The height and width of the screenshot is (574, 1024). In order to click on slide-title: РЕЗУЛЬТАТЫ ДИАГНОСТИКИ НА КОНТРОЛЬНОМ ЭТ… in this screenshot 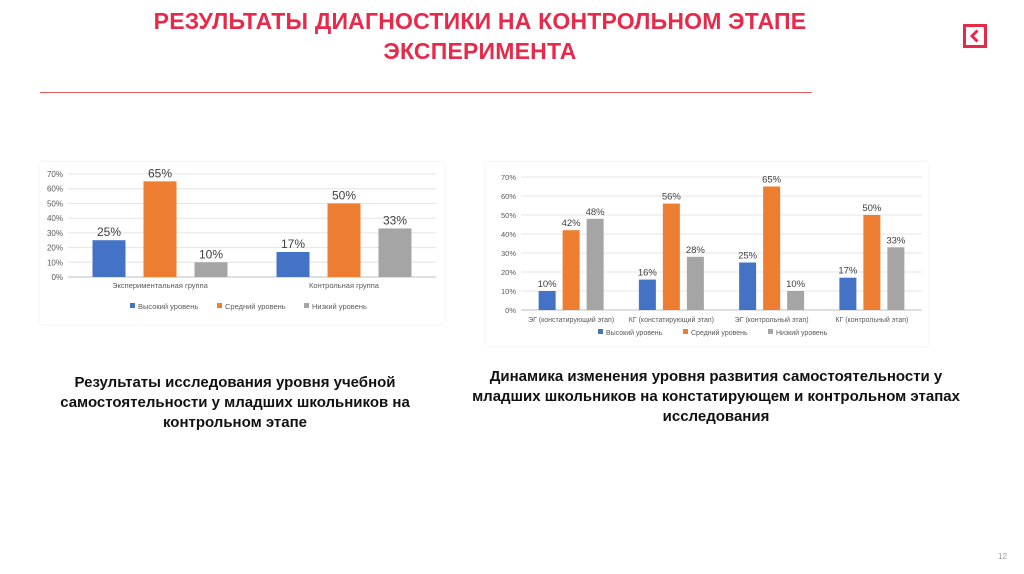, I will do `click(480, 36)`.